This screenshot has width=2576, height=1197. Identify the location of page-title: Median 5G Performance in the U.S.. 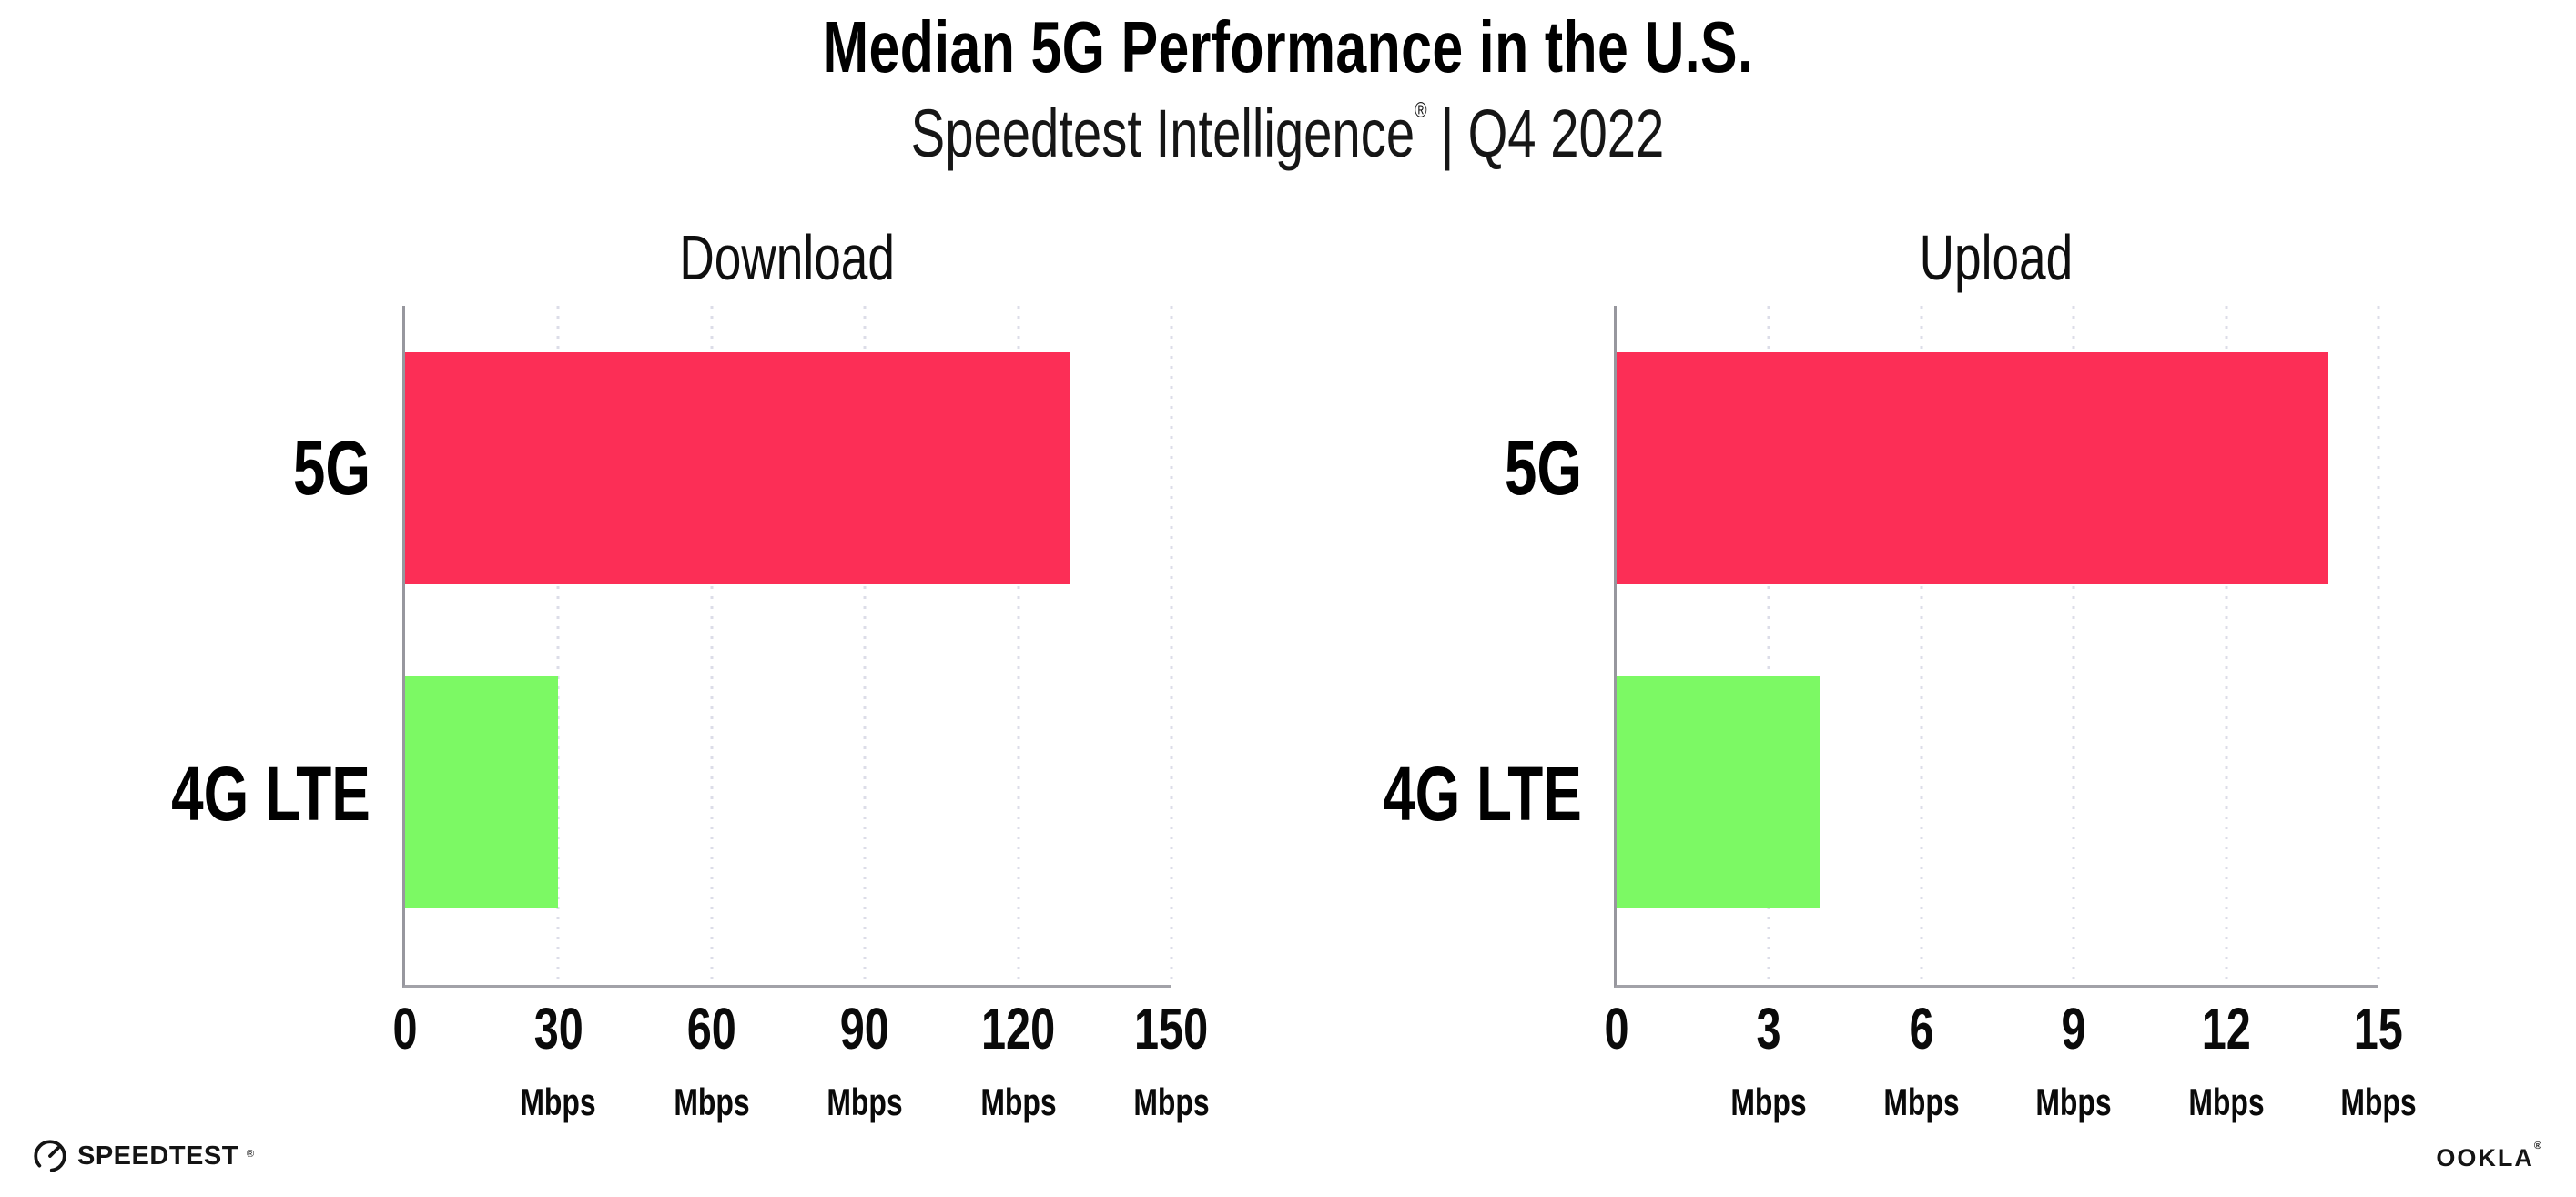
(1288, 47).